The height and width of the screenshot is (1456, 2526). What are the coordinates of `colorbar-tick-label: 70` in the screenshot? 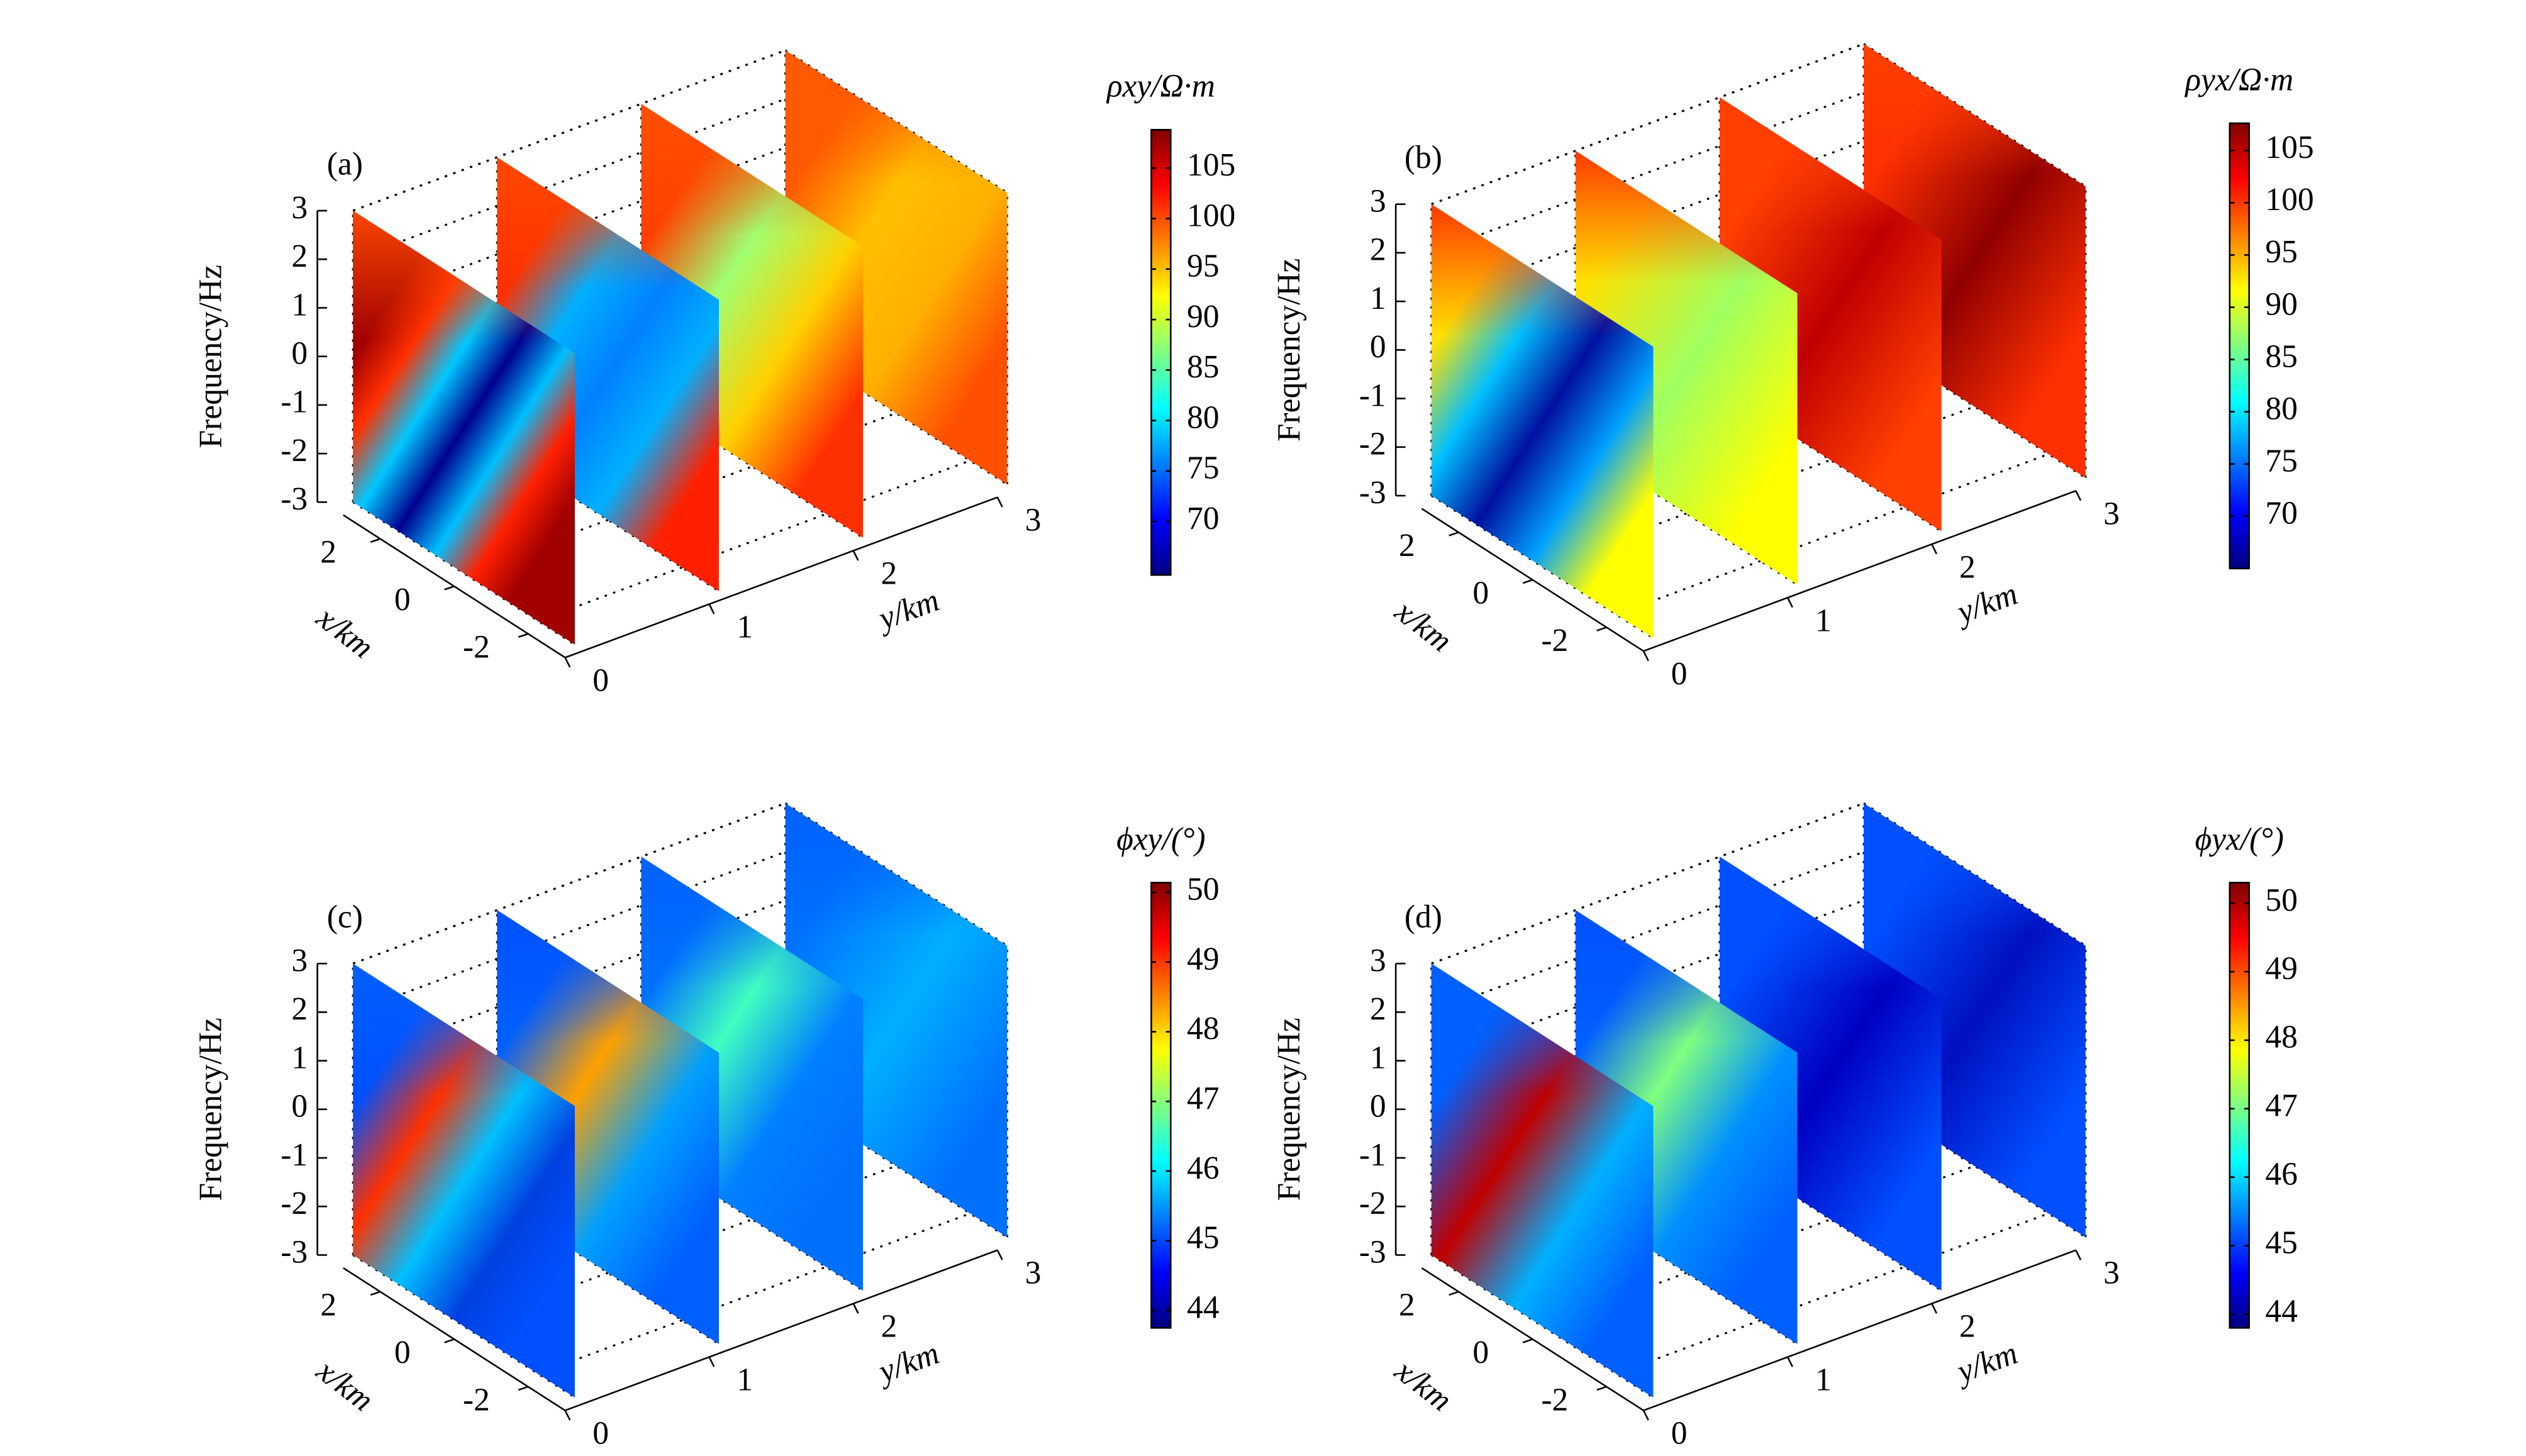 It's located at (1203, 518).